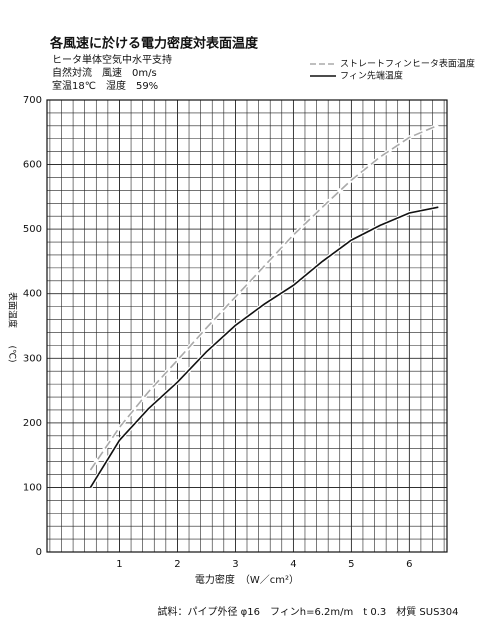 Image resolution: width=483 pixels, height=640 pixels. I want to click on note: ヒータ単体空気中水平支持, so click(112, 59).